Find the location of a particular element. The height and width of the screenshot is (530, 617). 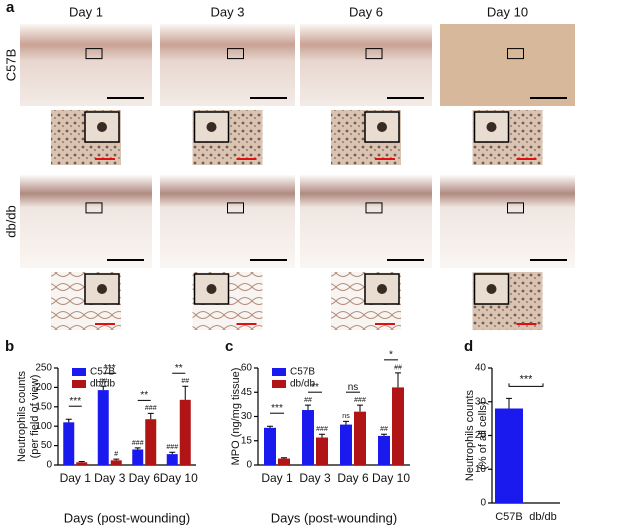

y-tick-label: 20 is located at coordinates (481, 435).